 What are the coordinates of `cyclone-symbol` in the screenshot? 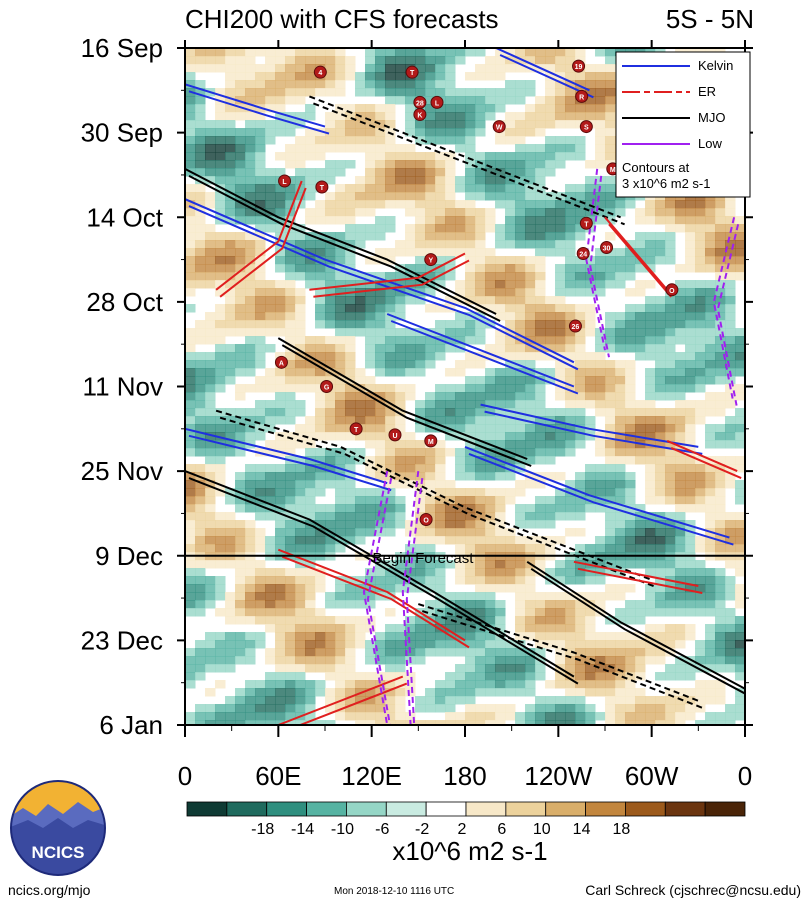 It's located at (437, 102).